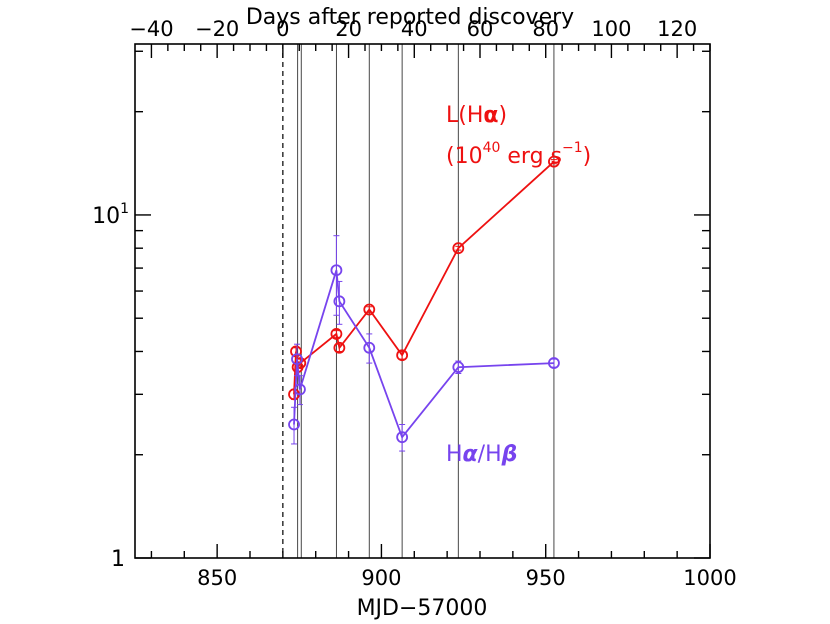 This screenshot has width=830, height=624. I want to click on x2-tick-label: 40, so click(414, 29).